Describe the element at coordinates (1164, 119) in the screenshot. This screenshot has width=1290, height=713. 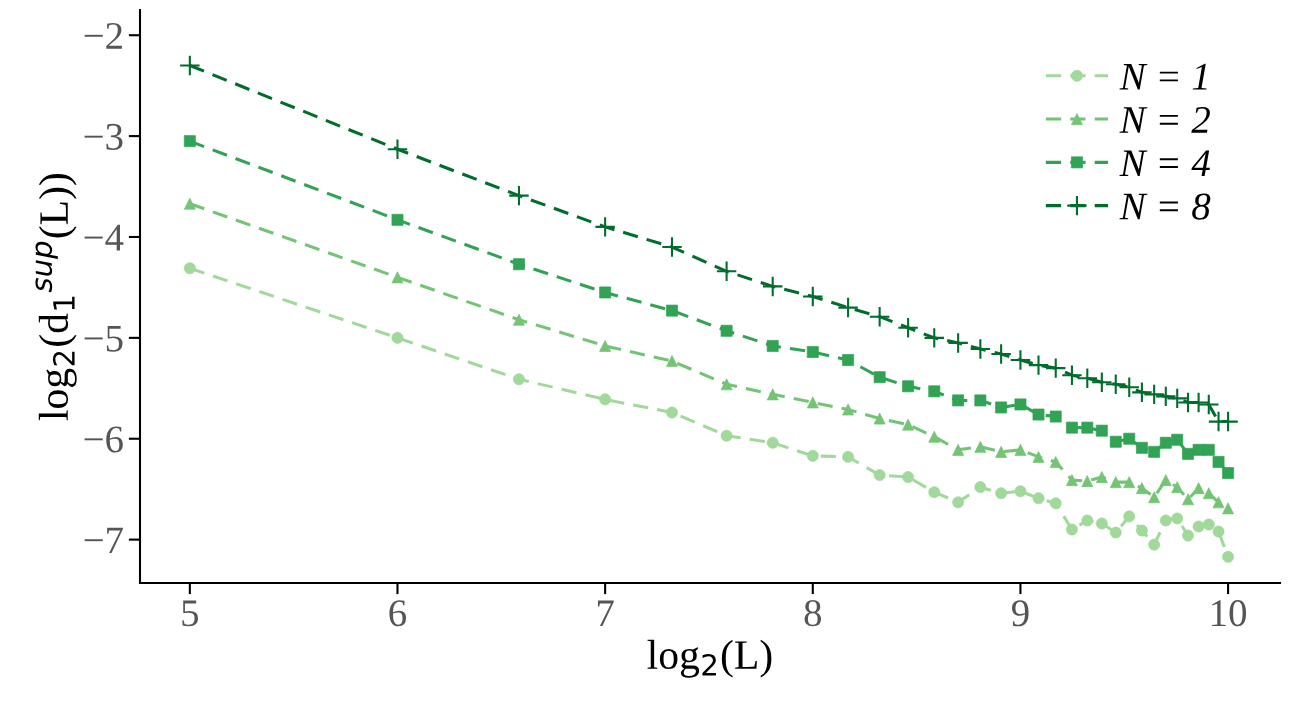
I see `legend-label: N = 2` at that location.